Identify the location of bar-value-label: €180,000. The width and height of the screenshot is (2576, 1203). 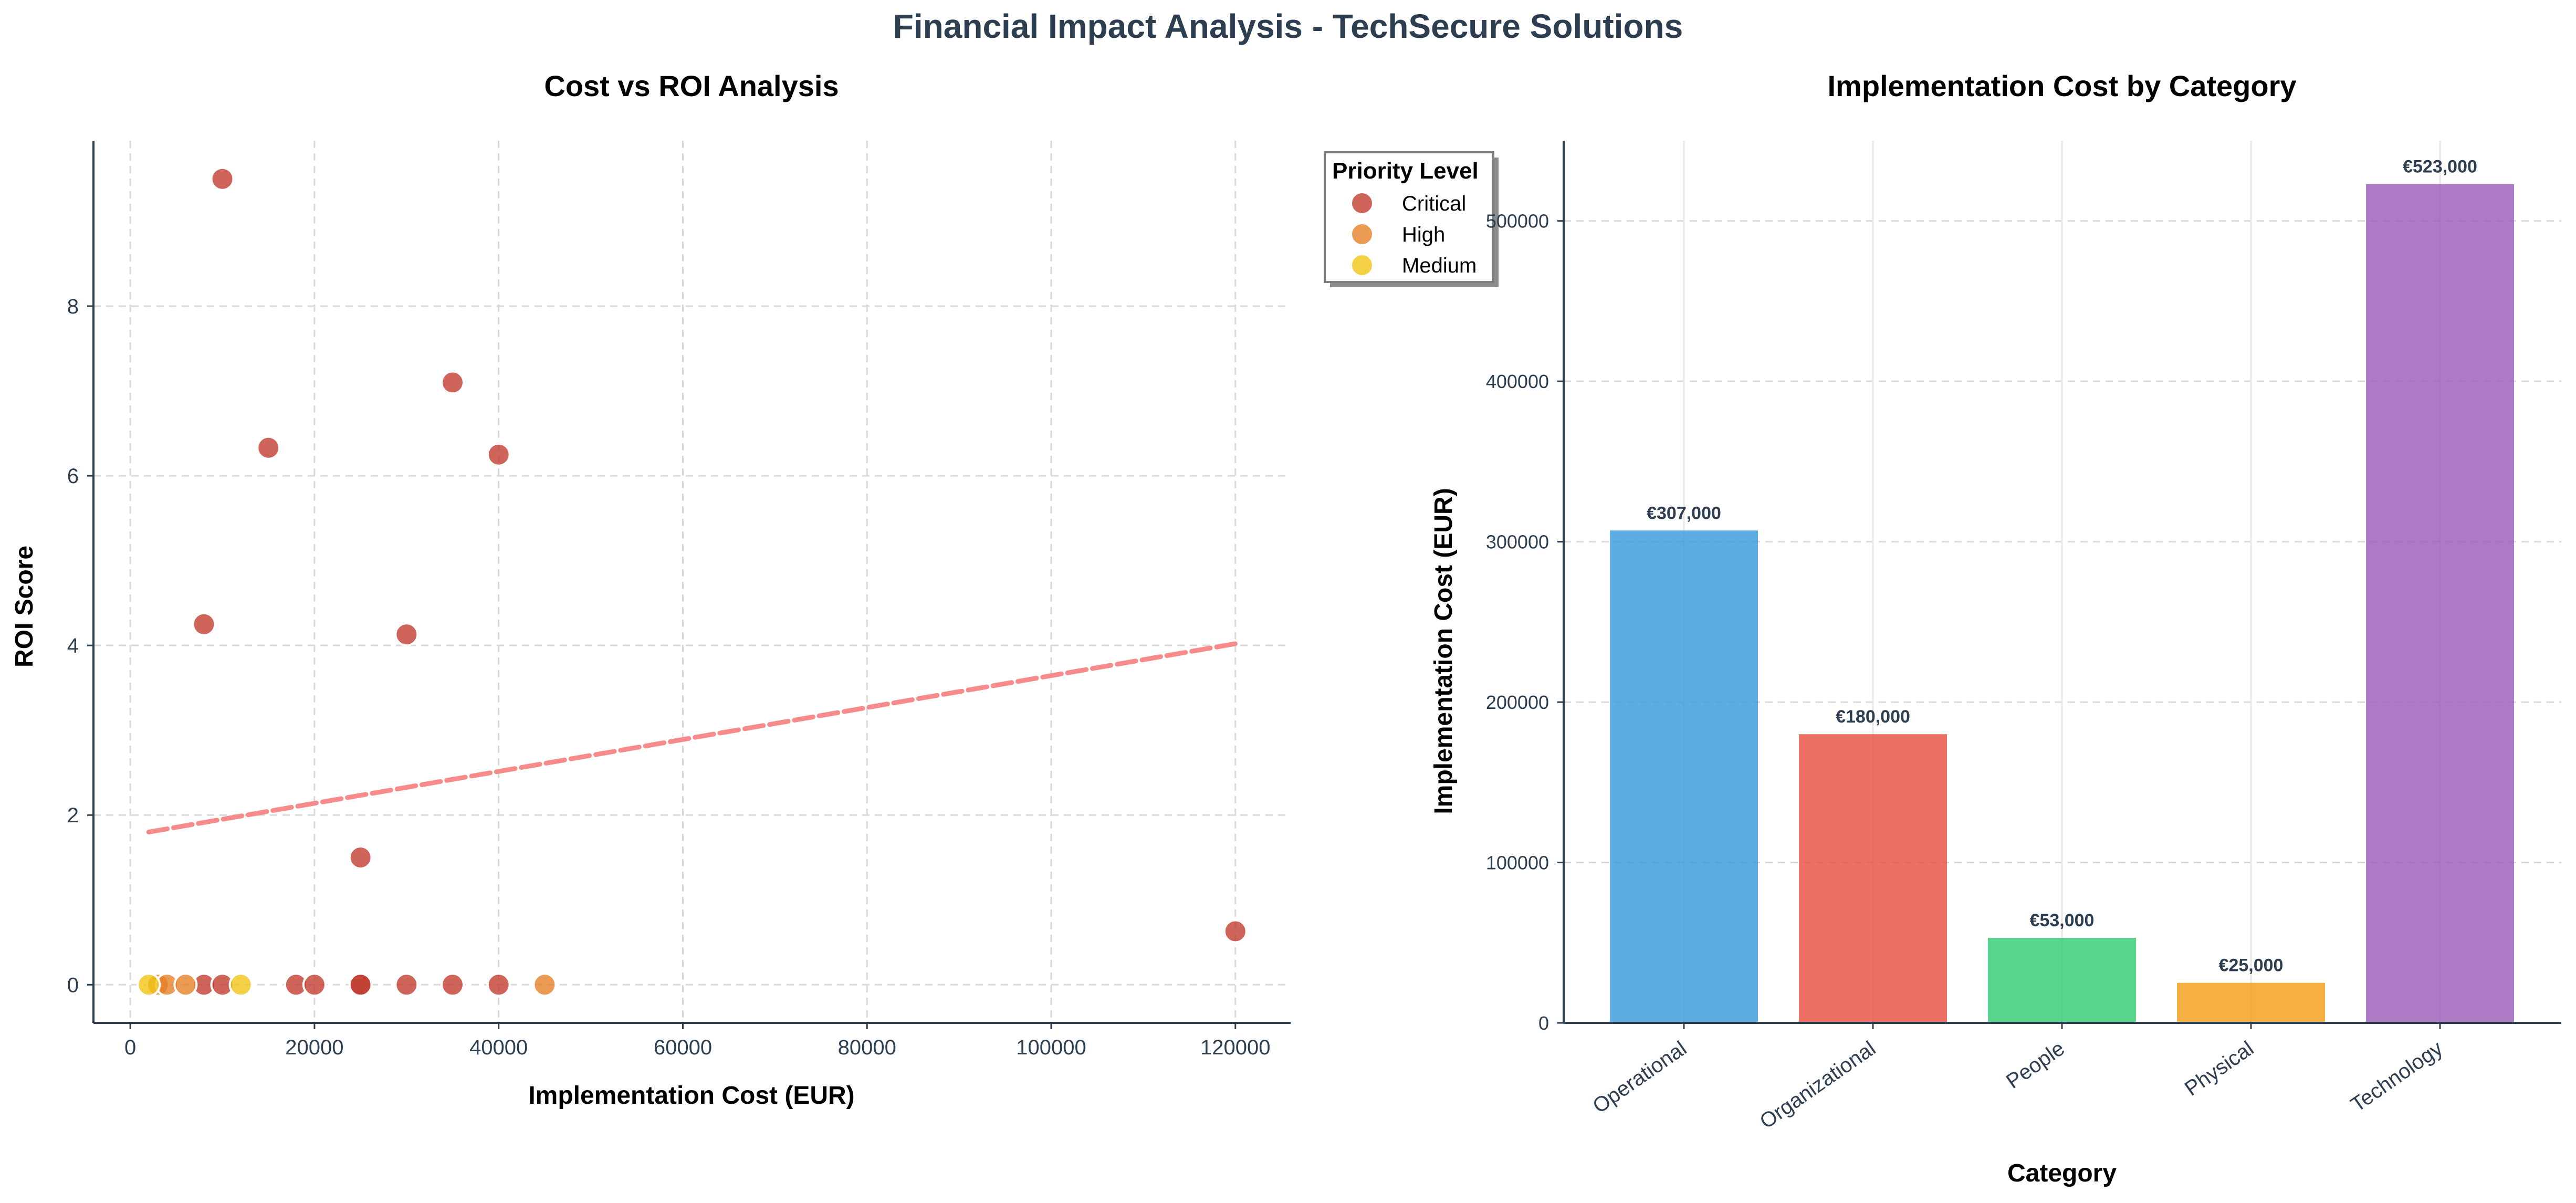
(1873, 717).